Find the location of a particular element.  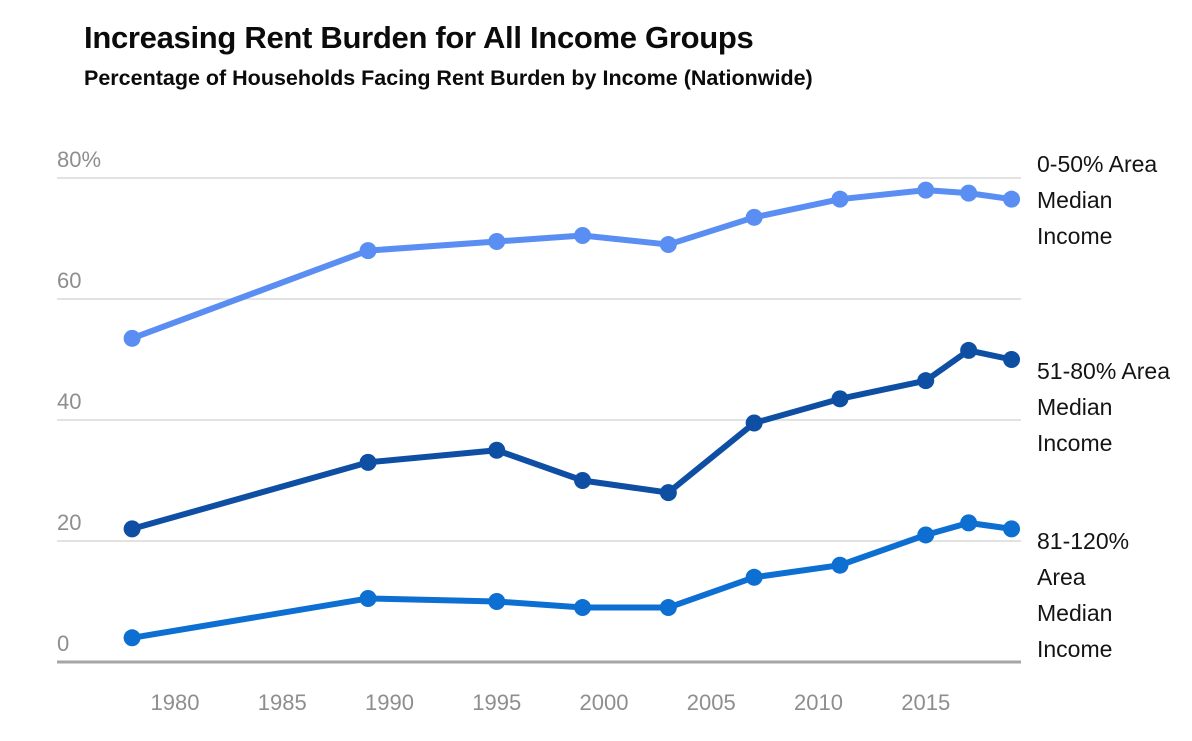

series-label-line: 81-120% is located at coordinates (1083, 541).